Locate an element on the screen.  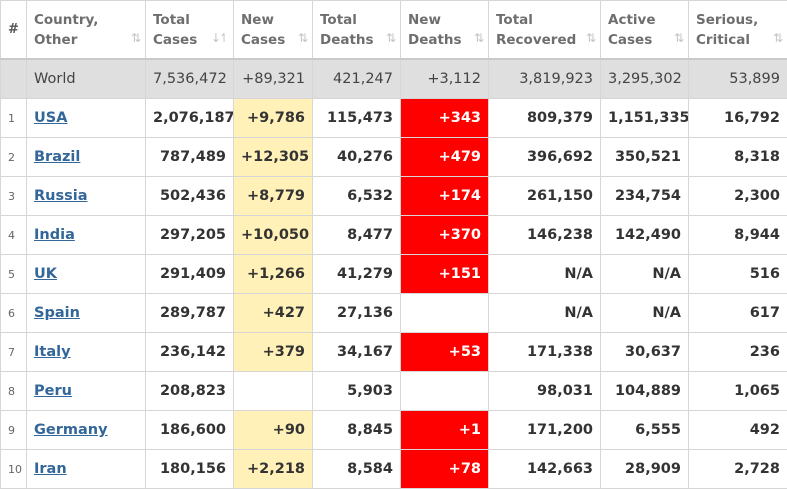
new-deaths-cell: +370 is located at coordinates (445, 235).